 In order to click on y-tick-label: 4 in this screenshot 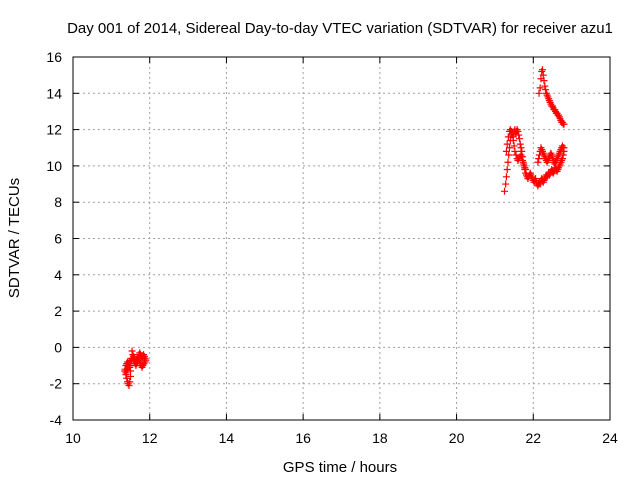, I will do `click(58, 275)`.